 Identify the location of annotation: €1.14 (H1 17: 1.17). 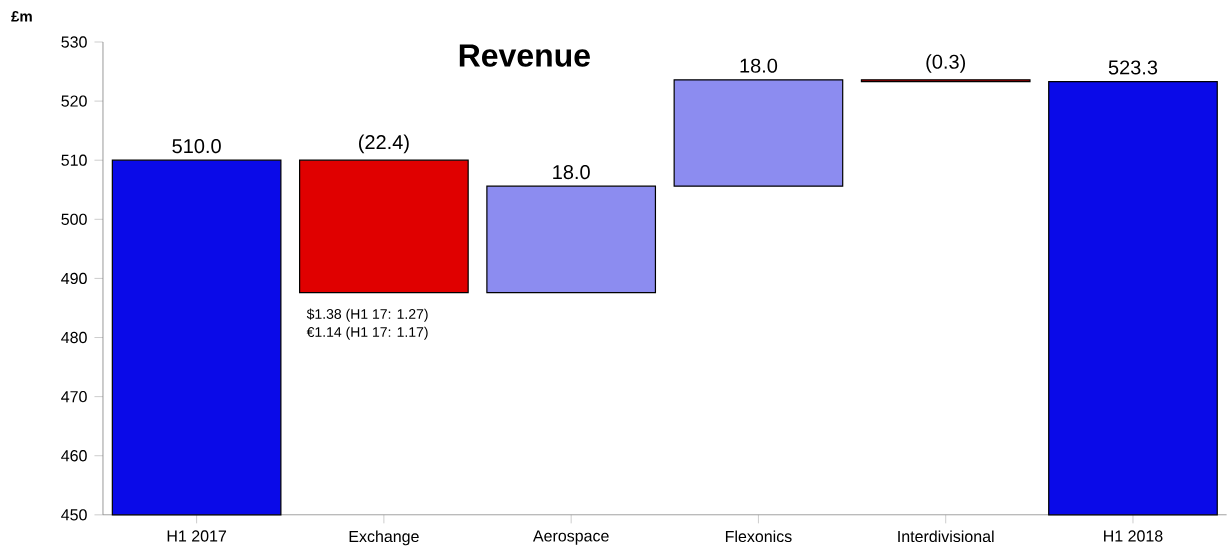
(367, 333).